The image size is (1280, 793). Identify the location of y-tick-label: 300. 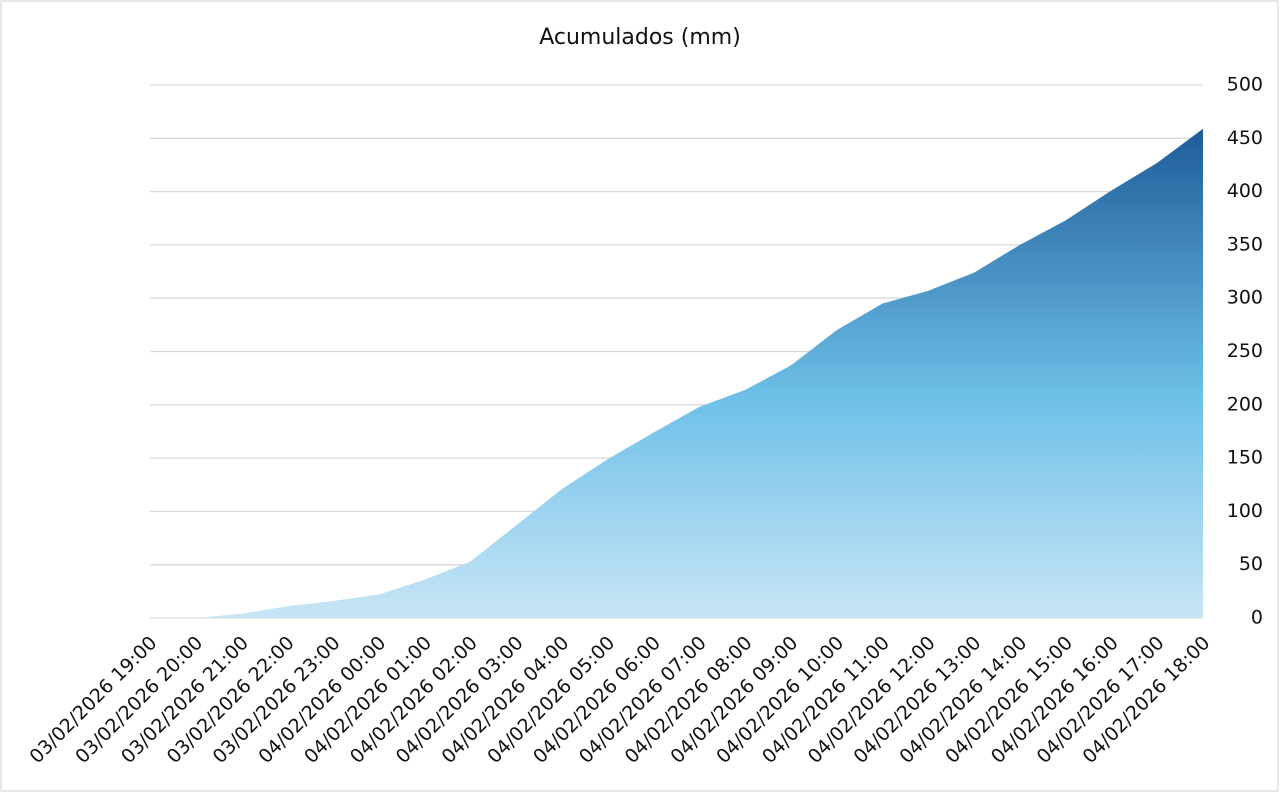
(1245, 298).